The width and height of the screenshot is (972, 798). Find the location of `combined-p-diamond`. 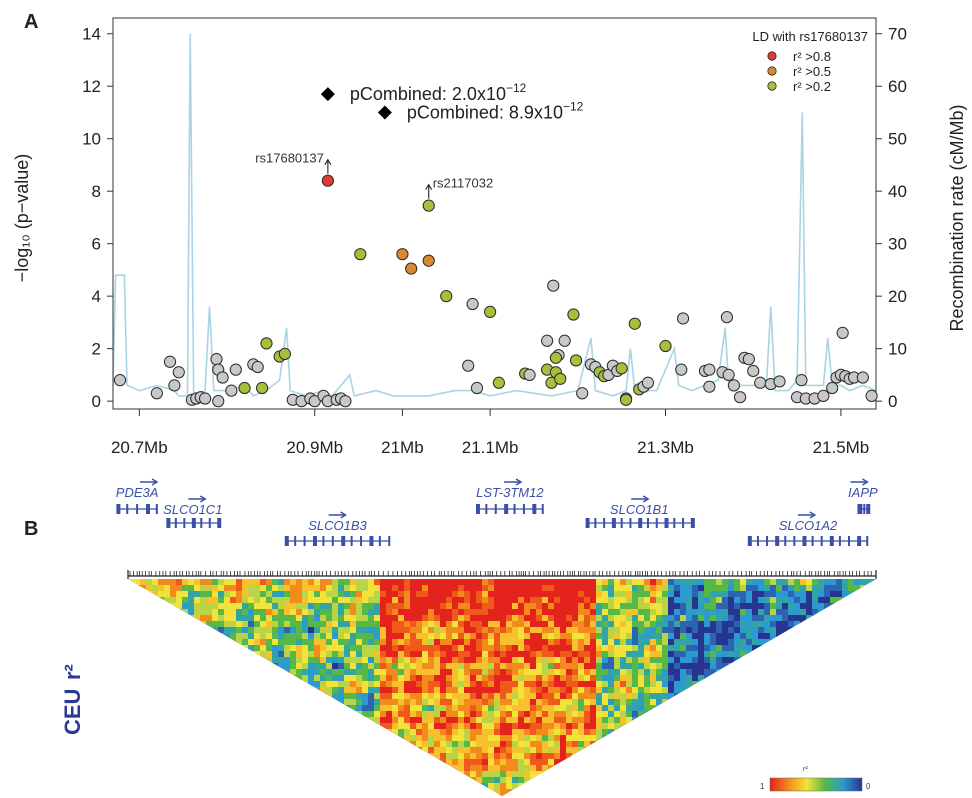

combined-p-diamond is located at coordinates (327, 94).